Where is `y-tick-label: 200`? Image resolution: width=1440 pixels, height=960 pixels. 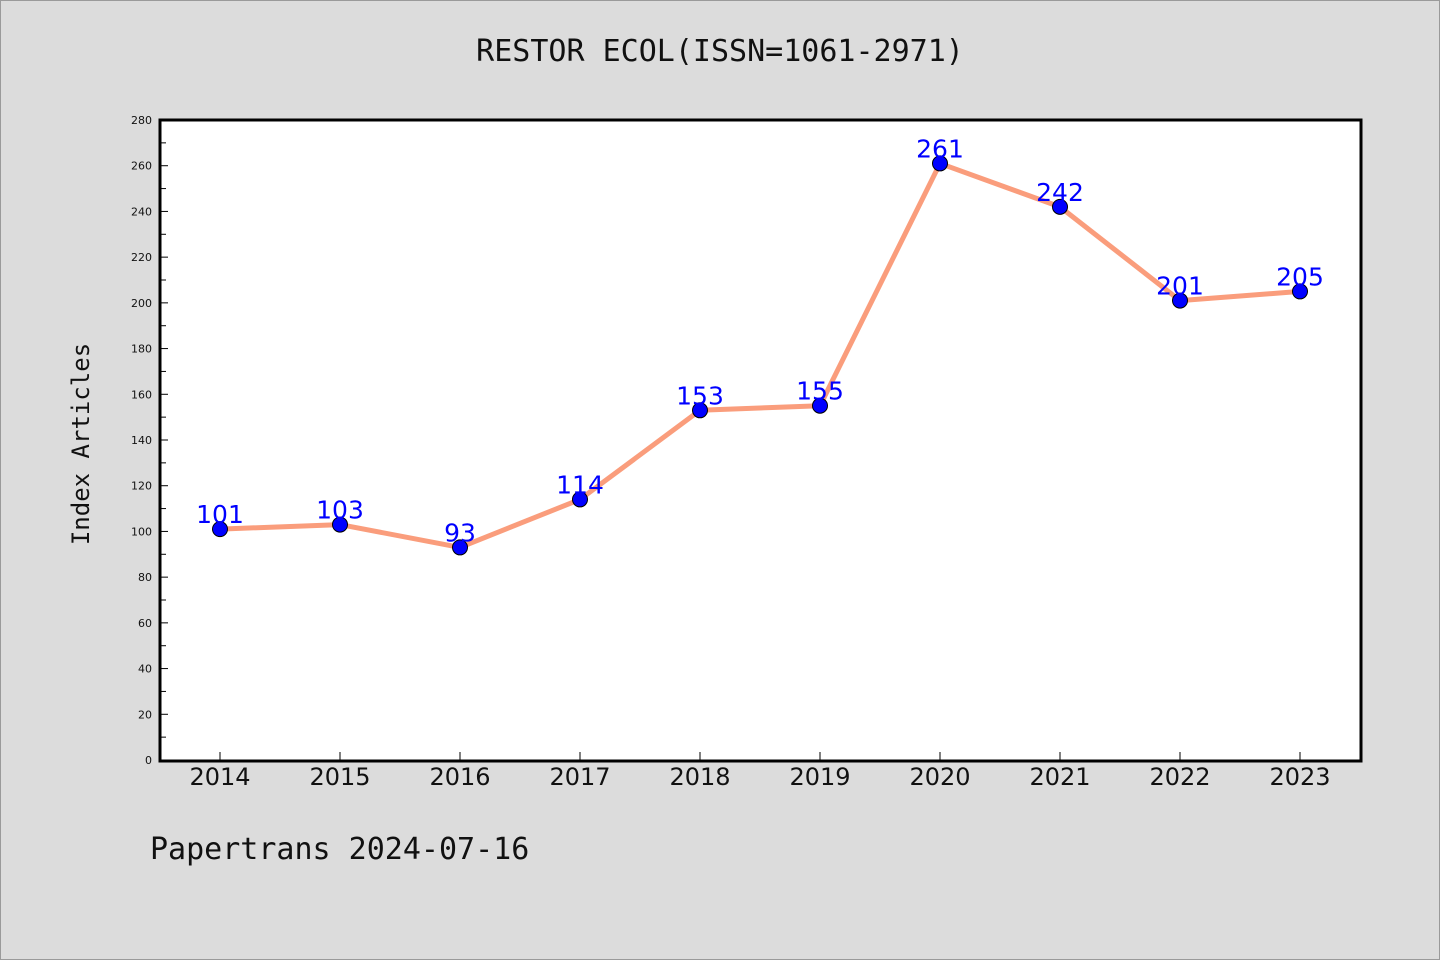
y-tick-label: 200 is located at coordinates (141, 303).